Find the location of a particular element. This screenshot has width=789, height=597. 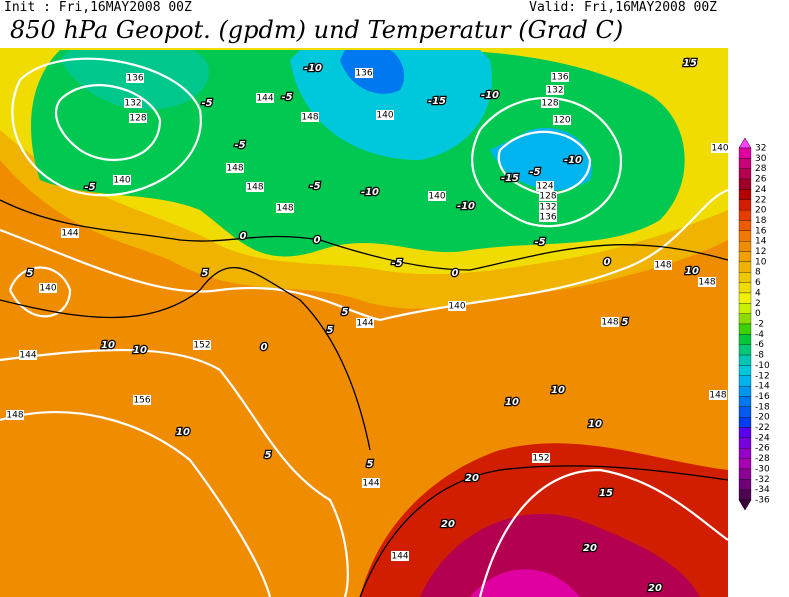

legend-label: -26 is located at coordinates (762, 449).